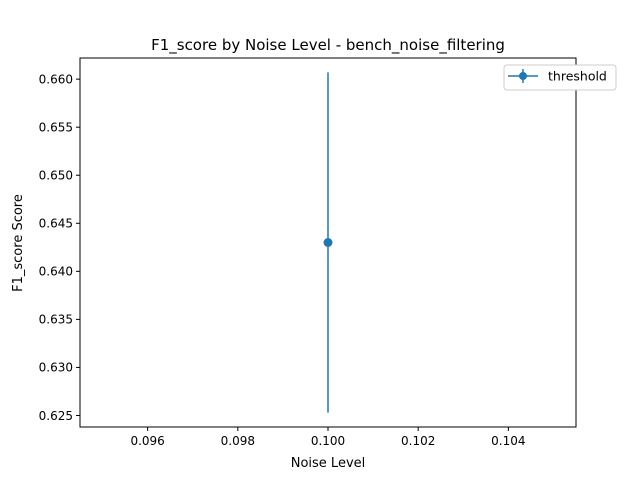  I want to click on x-axis-label: Noise Level, so click(328, 463).